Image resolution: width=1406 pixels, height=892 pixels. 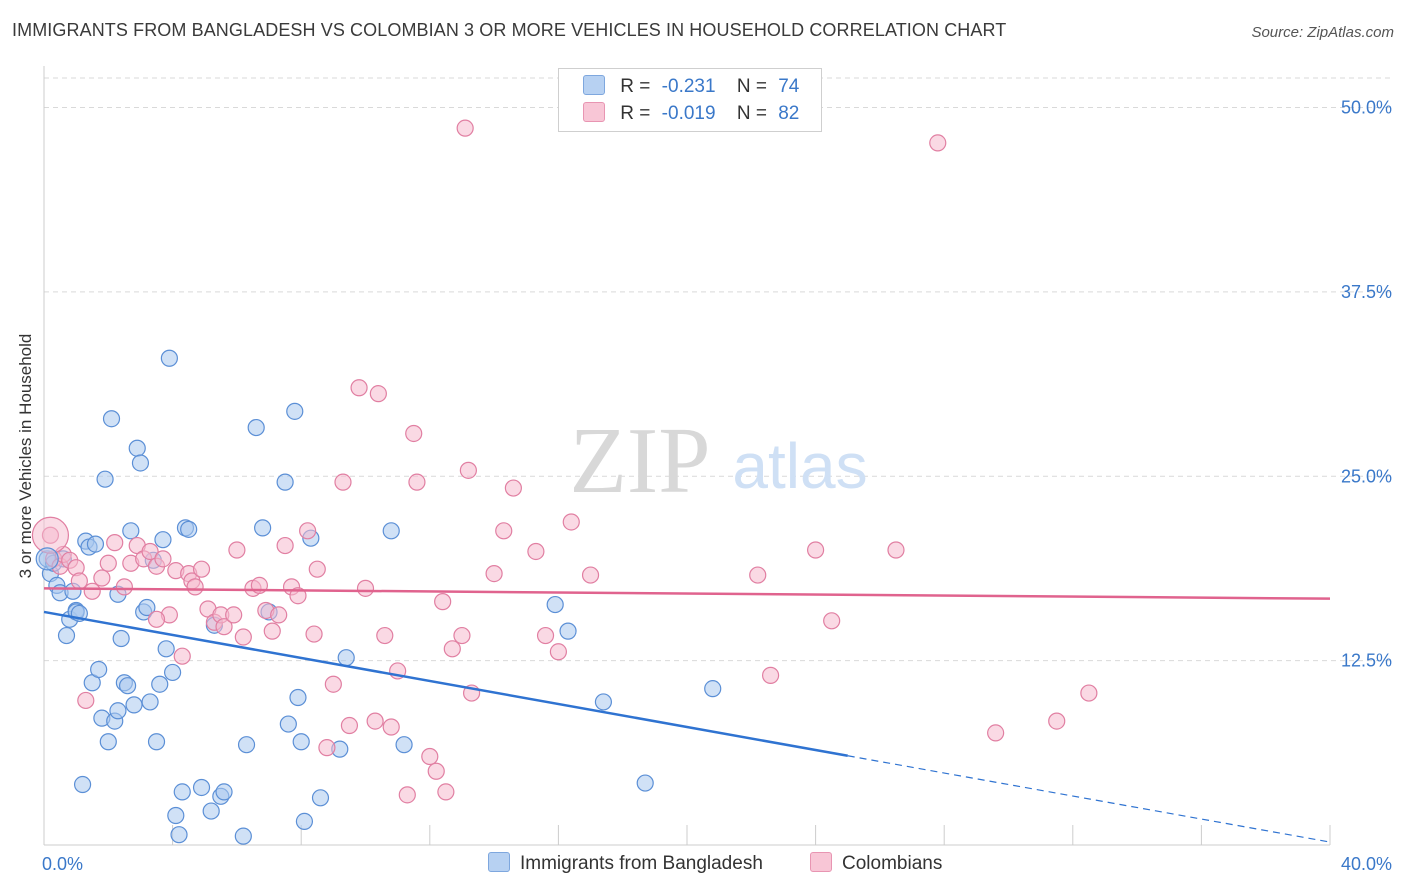 I want to click on legend-series-name: Colombians, so click(x=892, y=863).